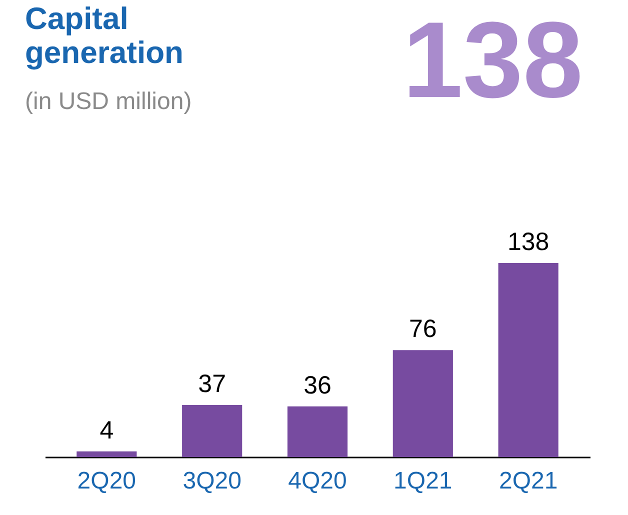 The width and height of the screenshot is (628, 515). Describe the element at coordinates (108, 102) in the screenshot. I see `chart-subtitle: (in USD million)` at that location.